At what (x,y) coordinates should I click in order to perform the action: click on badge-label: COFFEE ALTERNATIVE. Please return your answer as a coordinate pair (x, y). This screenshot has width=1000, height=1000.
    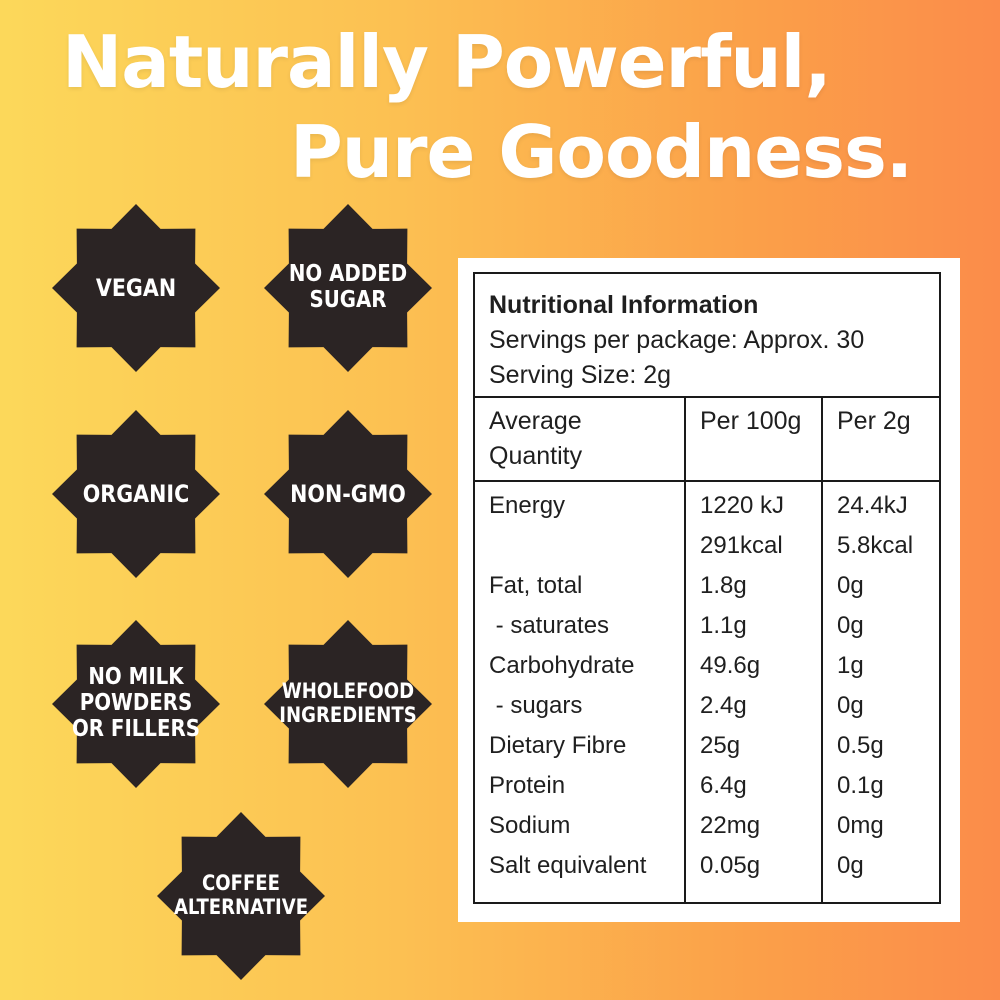
    Looking at the image, I should click on (241, 895).